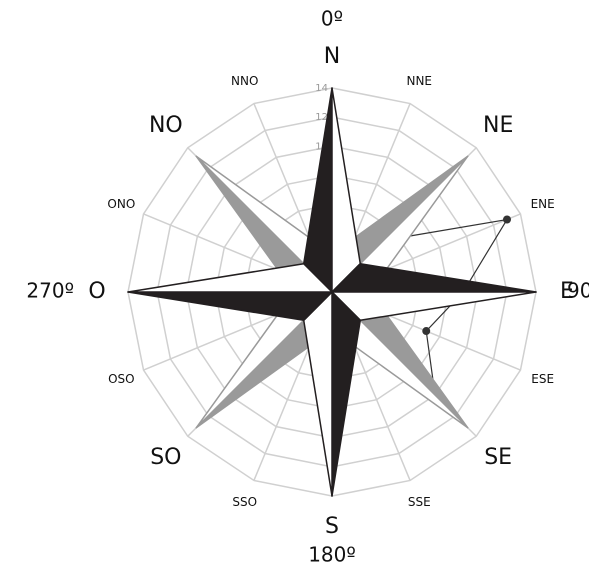 This screenshot has width=589, height=571. I want to click on direction-label: SE, so click(498, 457).